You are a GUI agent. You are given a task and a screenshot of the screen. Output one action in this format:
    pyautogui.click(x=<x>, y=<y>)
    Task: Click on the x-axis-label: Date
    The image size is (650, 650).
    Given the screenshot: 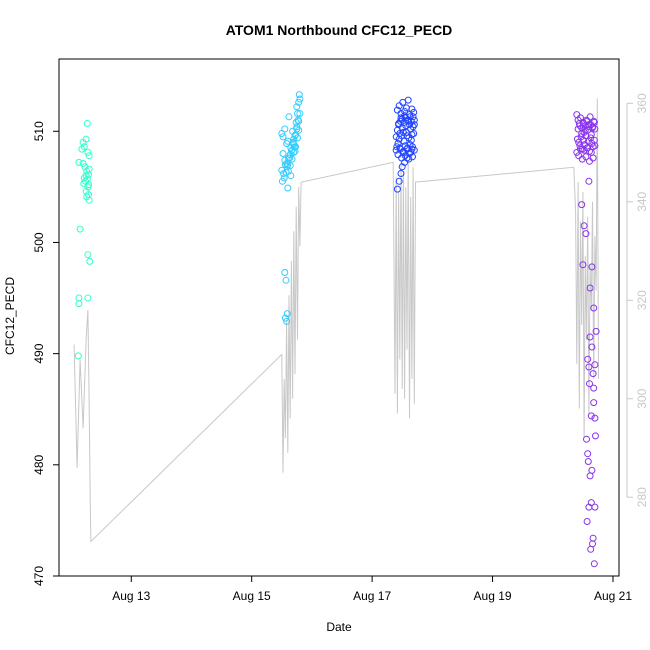 What is the action you would take?
    pyautogui.click(x=339, y=627)
    